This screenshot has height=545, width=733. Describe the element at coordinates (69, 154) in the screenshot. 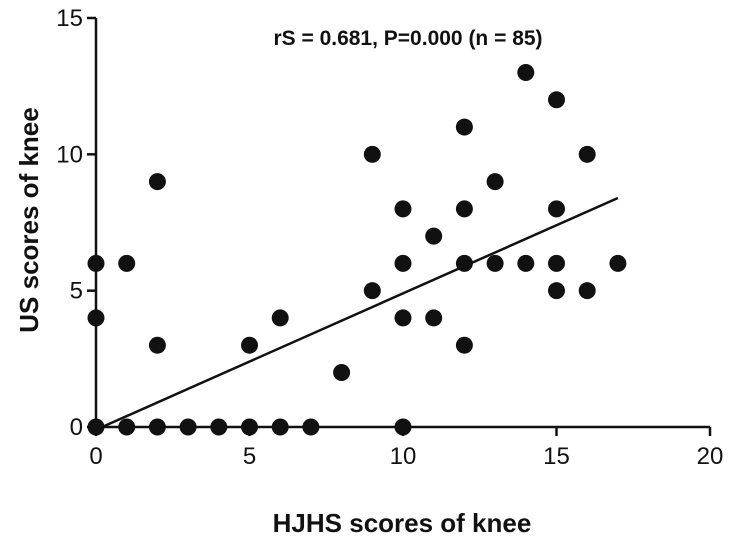

I see `y-tick-label: 10` at that location.